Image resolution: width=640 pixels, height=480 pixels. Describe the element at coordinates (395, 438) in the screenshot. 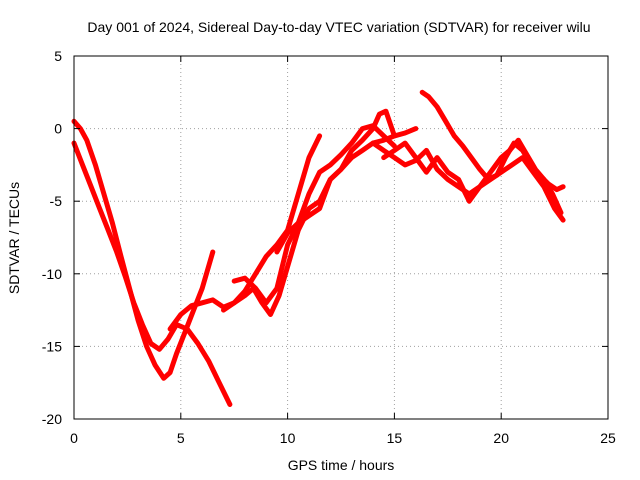

I see `x-tick-label: 15` at that location.